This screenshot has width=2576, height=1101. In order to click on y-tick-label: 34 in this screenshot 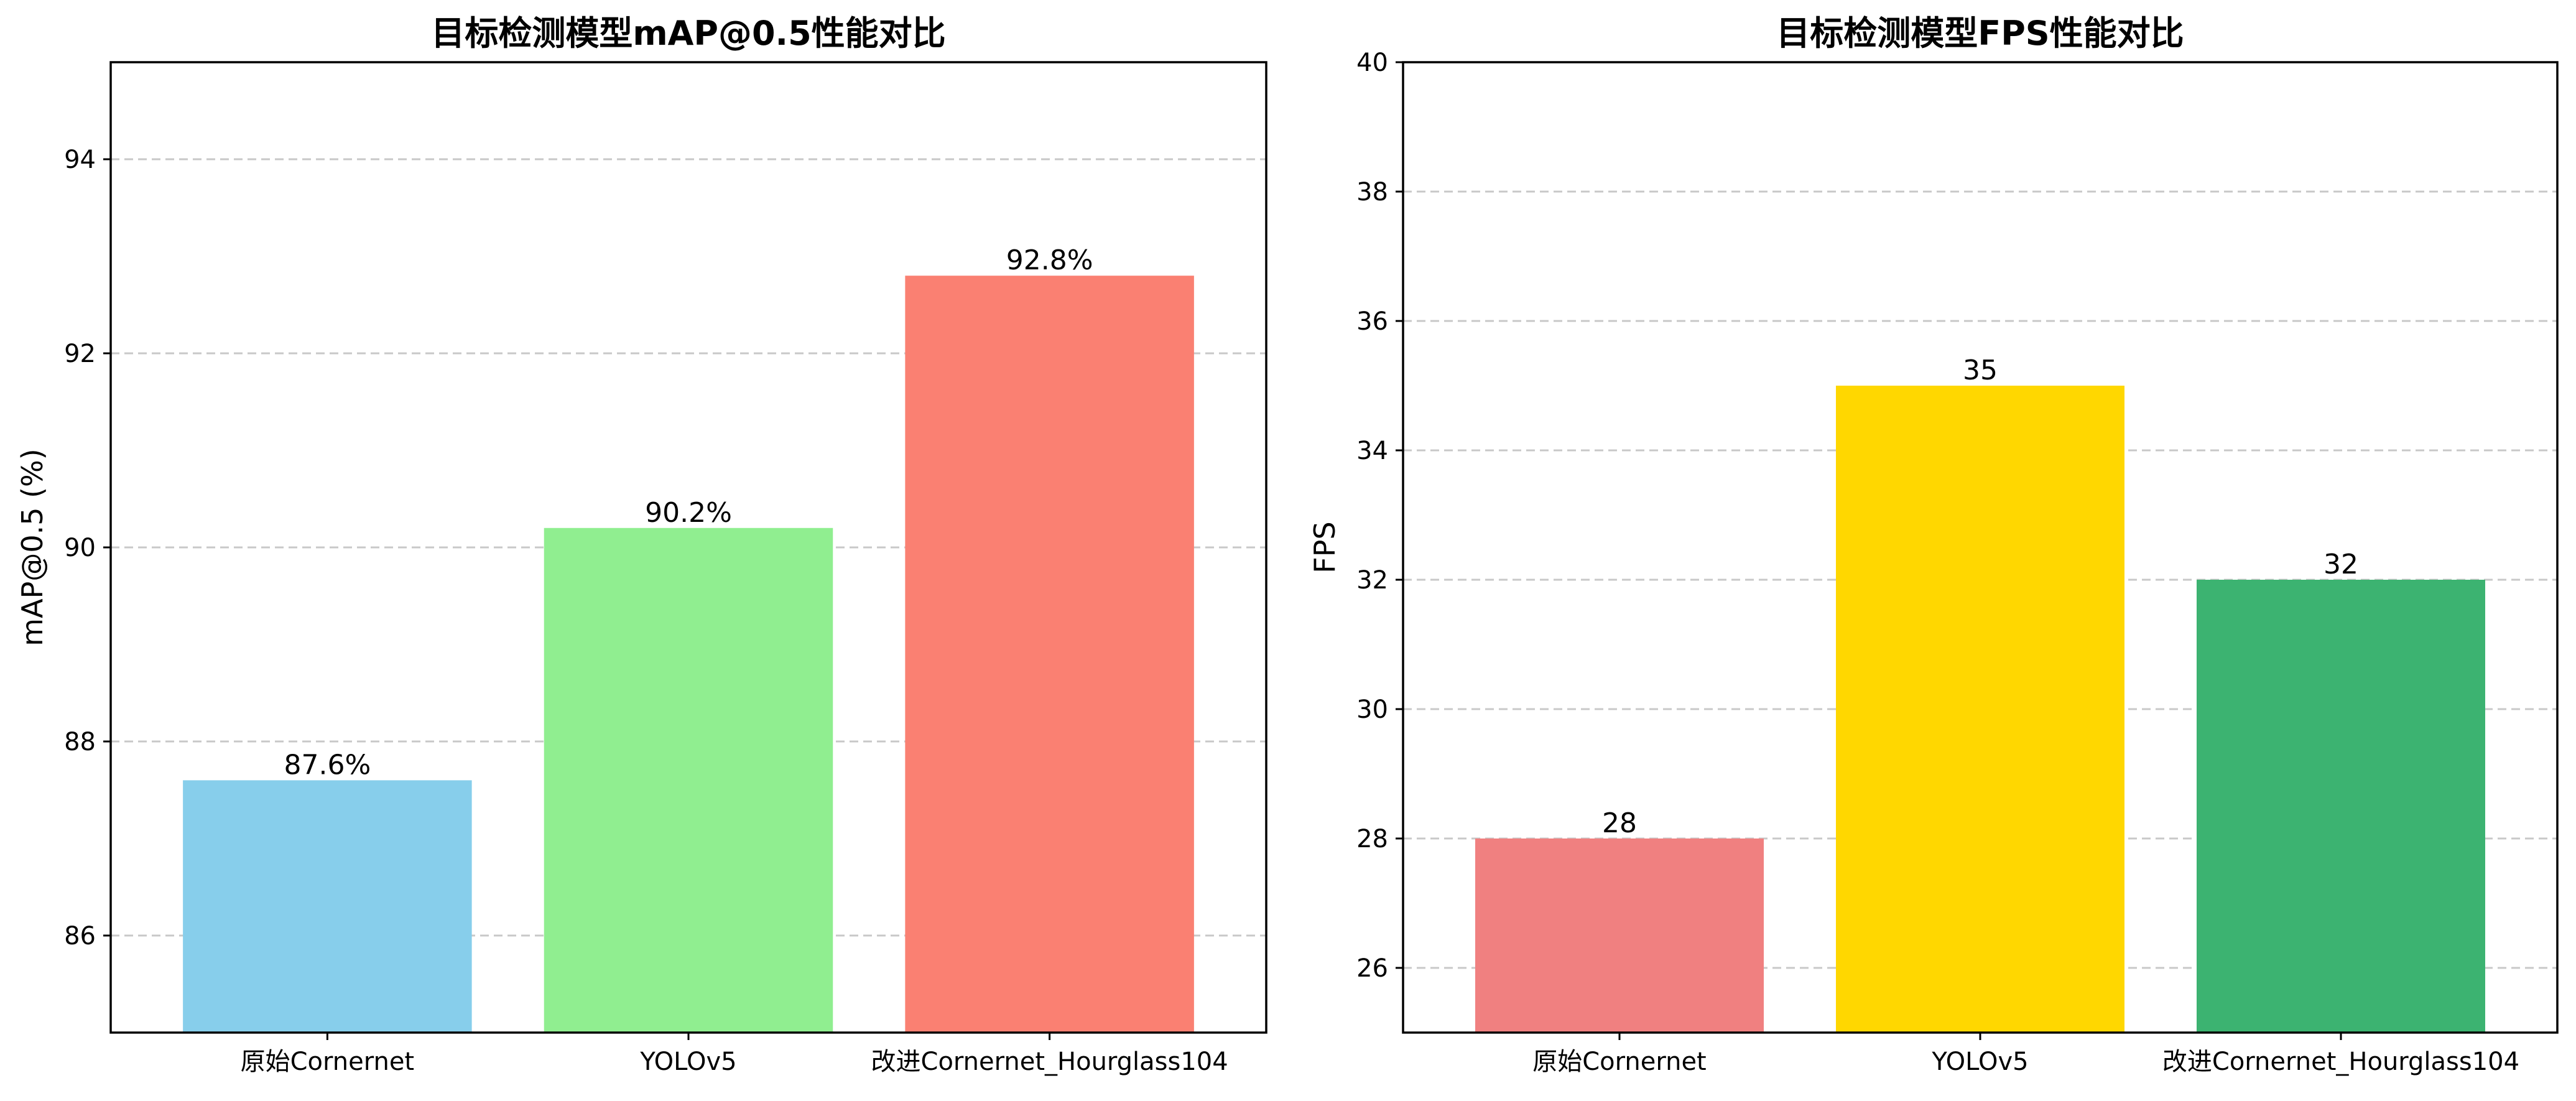, I will do `click(1372, 451)`.